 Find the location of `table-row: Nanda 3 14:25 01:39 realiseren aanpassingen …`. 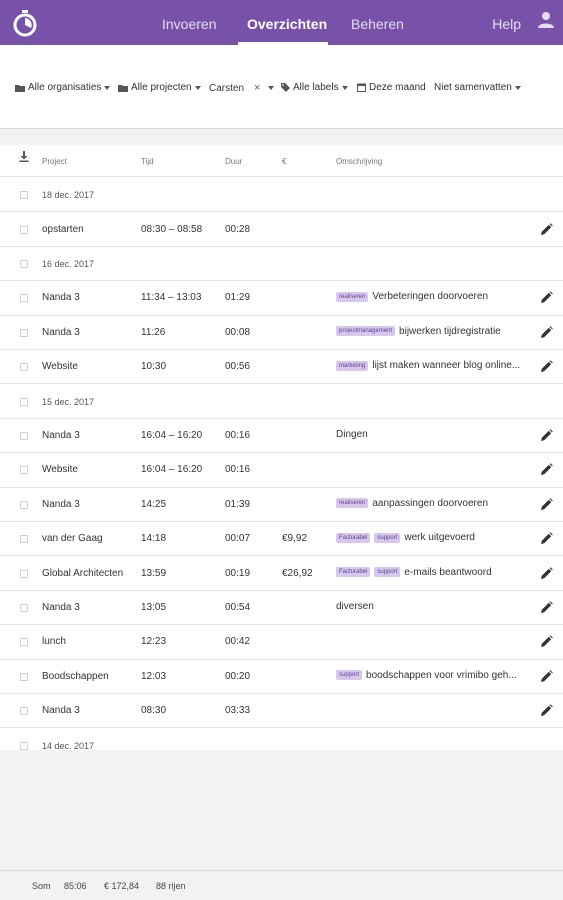

table-row: Nanda 3 14:25 01:39 realiseren aanpassingen … is located at coordinates (281, 505).